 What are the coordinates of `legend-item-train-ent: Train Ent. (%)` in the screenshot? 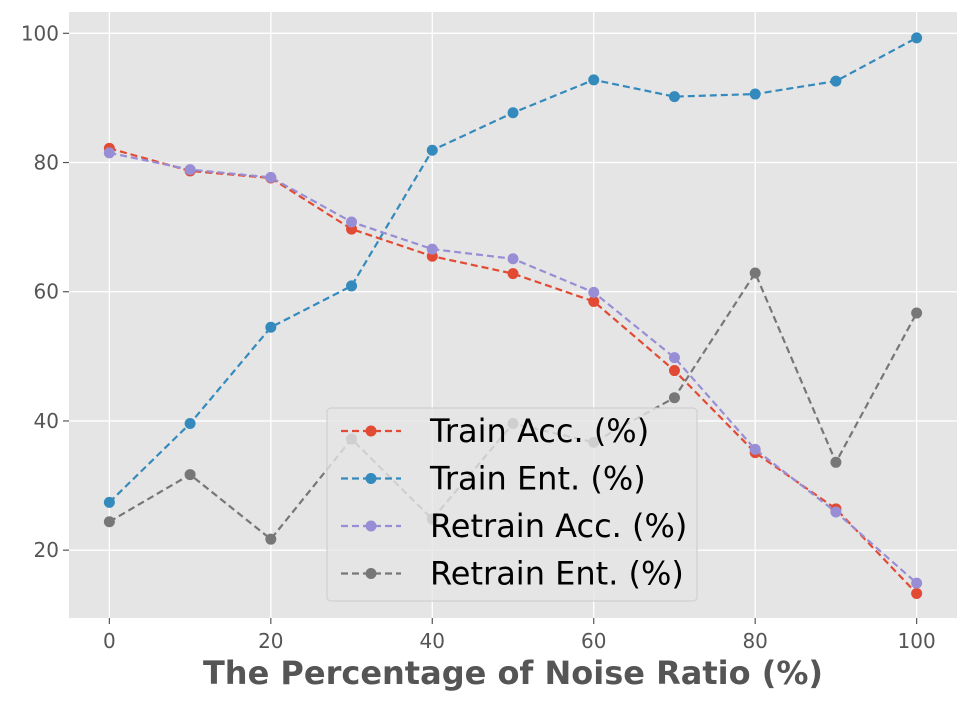 It's located at (493, 479).